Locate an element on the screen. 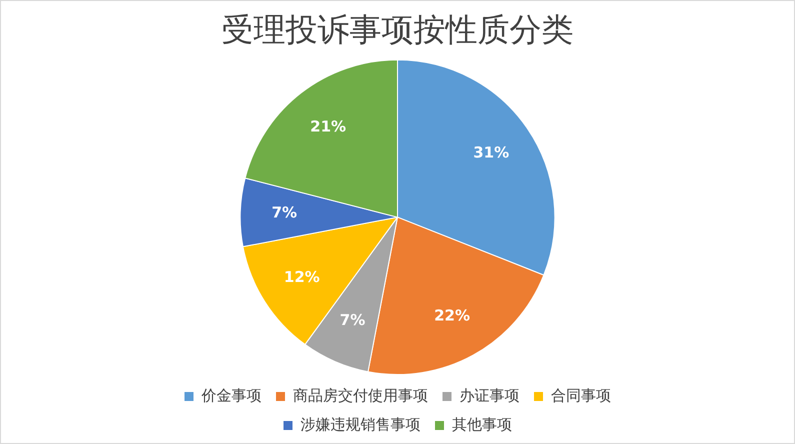 The image size is (795, 444). legend-label: 商品房交付使用事项 is located at coordinates (360, 395).